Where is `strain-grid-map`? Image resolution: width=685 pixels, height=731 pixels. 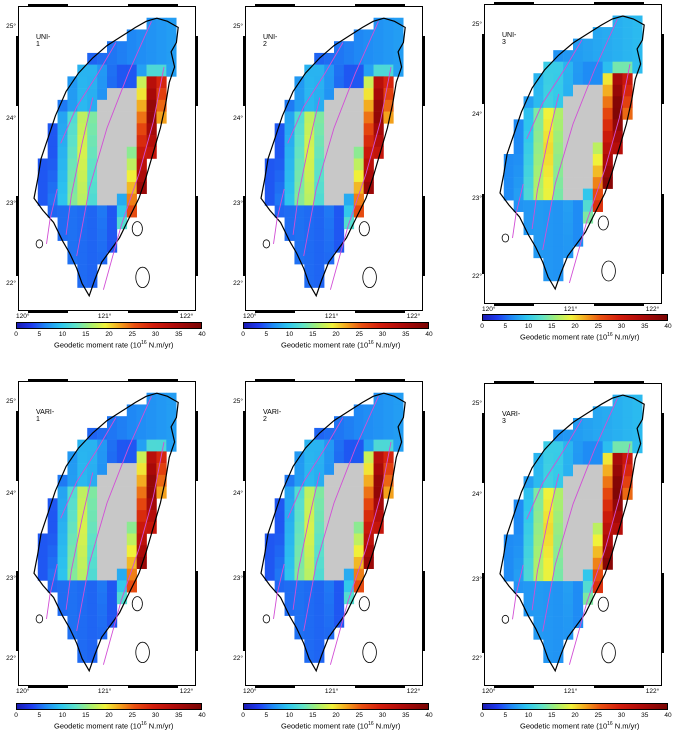 strain-grid-map is located at coordinates (106, 157).